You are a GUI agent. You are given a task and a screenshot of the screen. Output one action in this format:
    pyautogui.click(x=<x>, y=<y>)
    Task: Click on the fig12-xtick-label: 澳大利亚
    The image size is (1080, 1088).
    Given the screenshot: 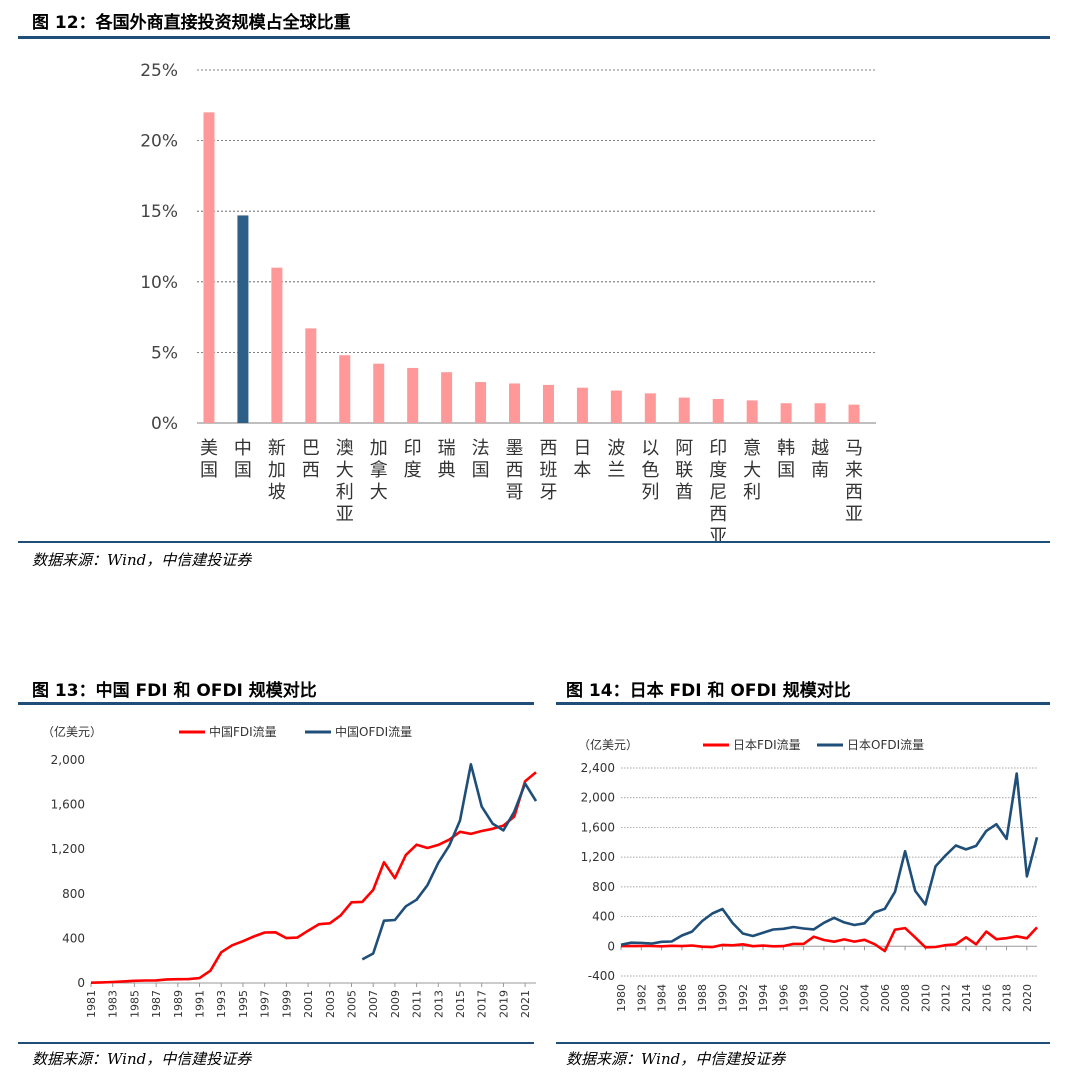 What is the action you would take?
    pyautogui.click(x=345, y=481)
    